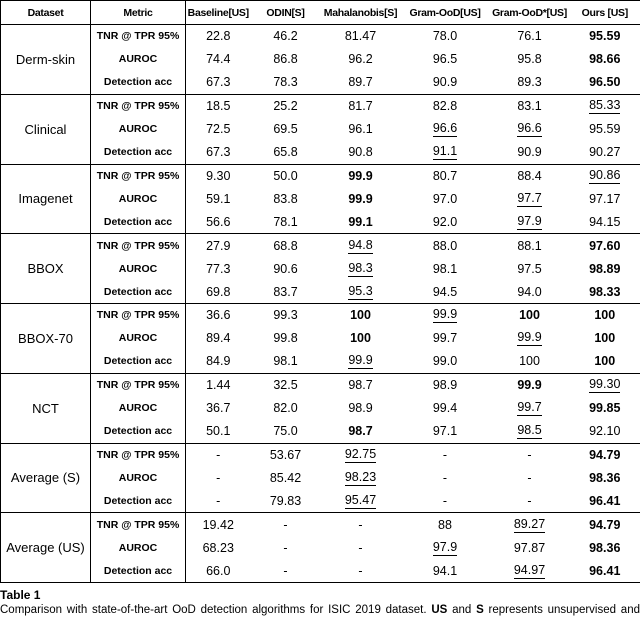  I want to click on table-row: AUROC 68.23 - - 97.9 97.87 98.36, so click(320, 548).